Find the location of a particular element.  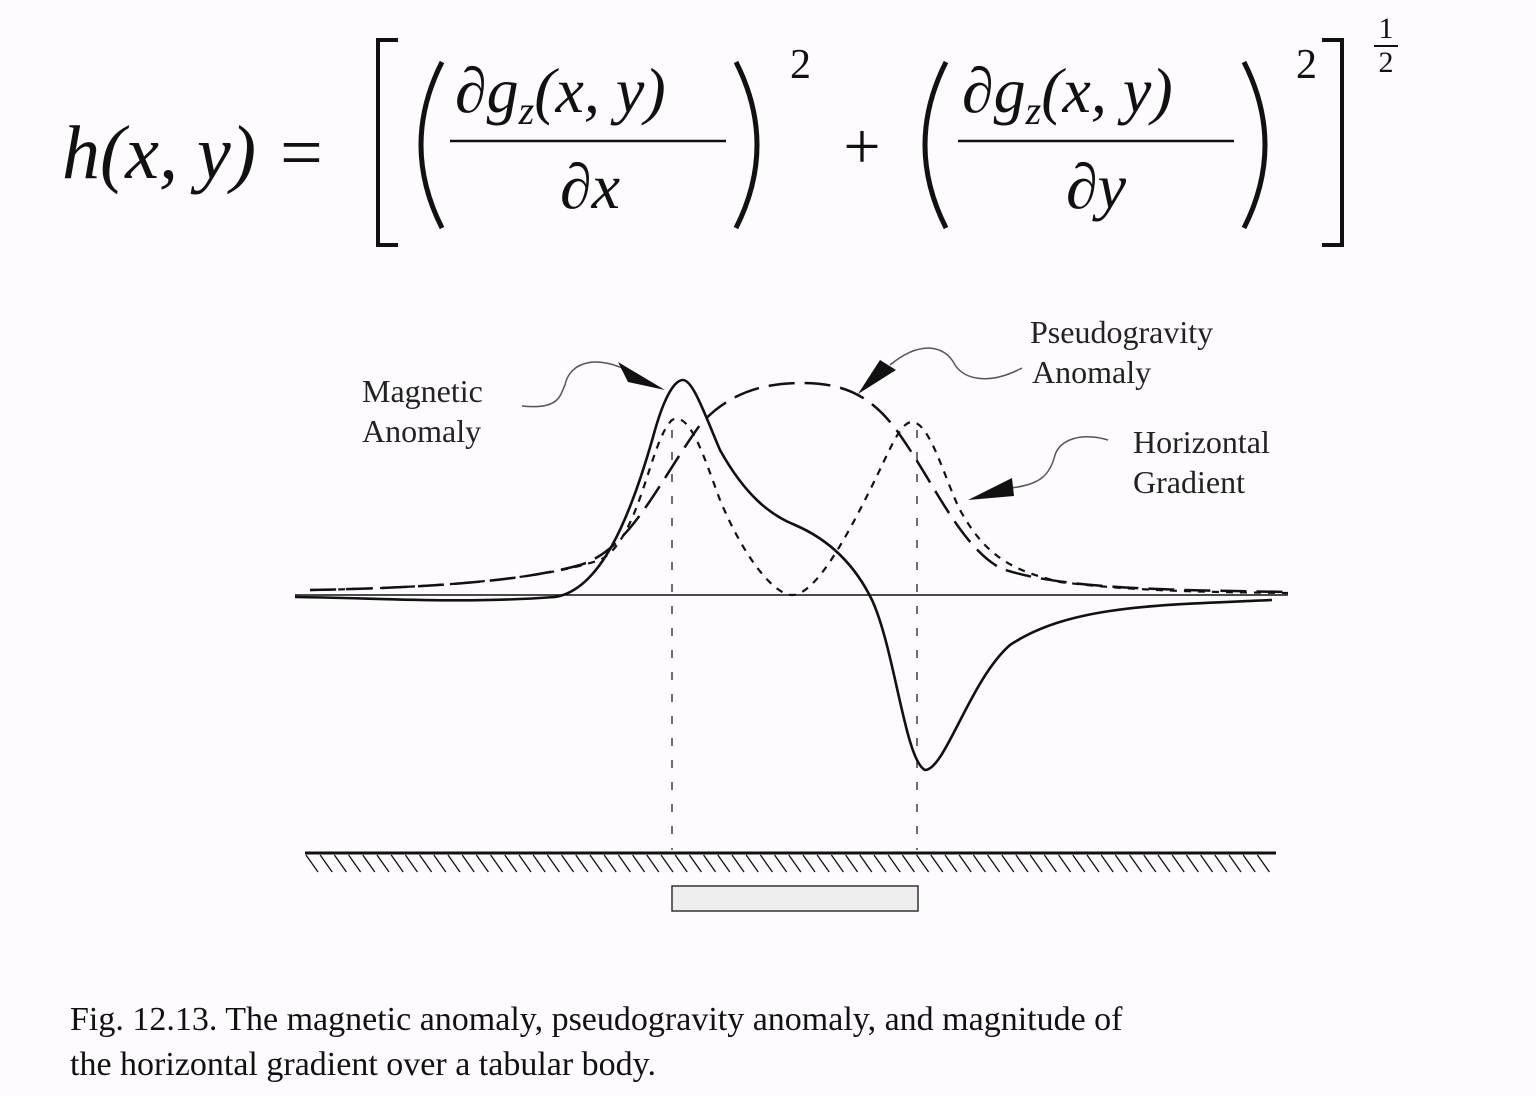

numerator-1: ∂g is located at coordinates (487, 90).